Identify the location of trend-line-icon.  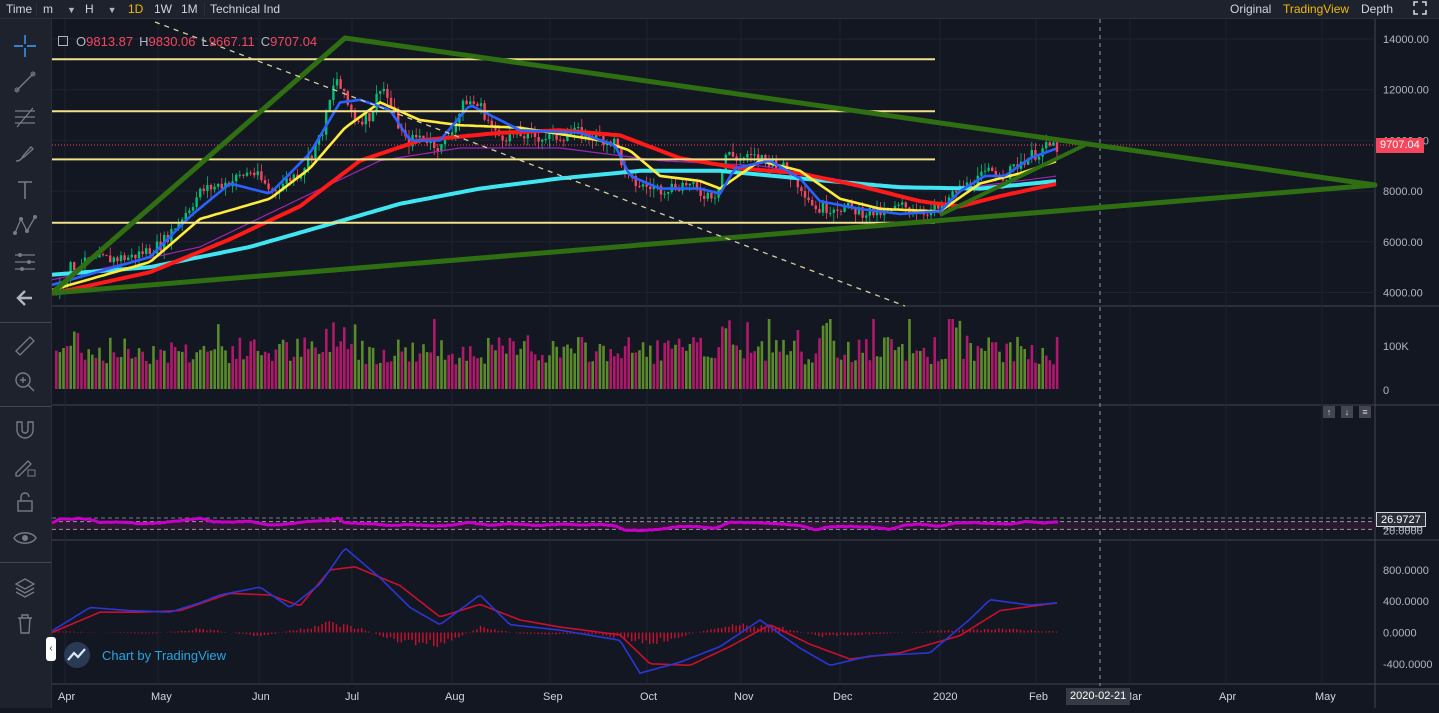
(25, 82).